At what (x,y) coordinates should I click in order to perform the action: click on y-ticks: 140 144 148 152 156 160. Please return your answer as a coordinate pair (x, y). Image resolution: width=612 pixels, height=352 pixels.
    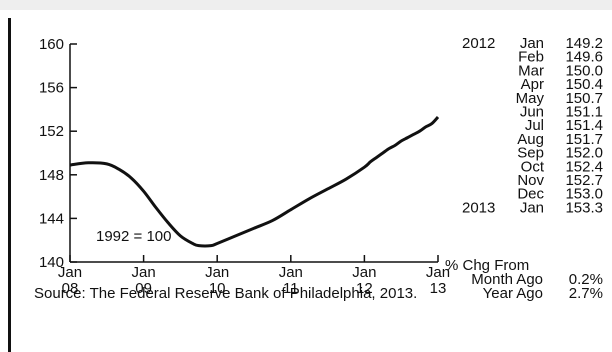
    Looking at the image, I should click on (58, 153).